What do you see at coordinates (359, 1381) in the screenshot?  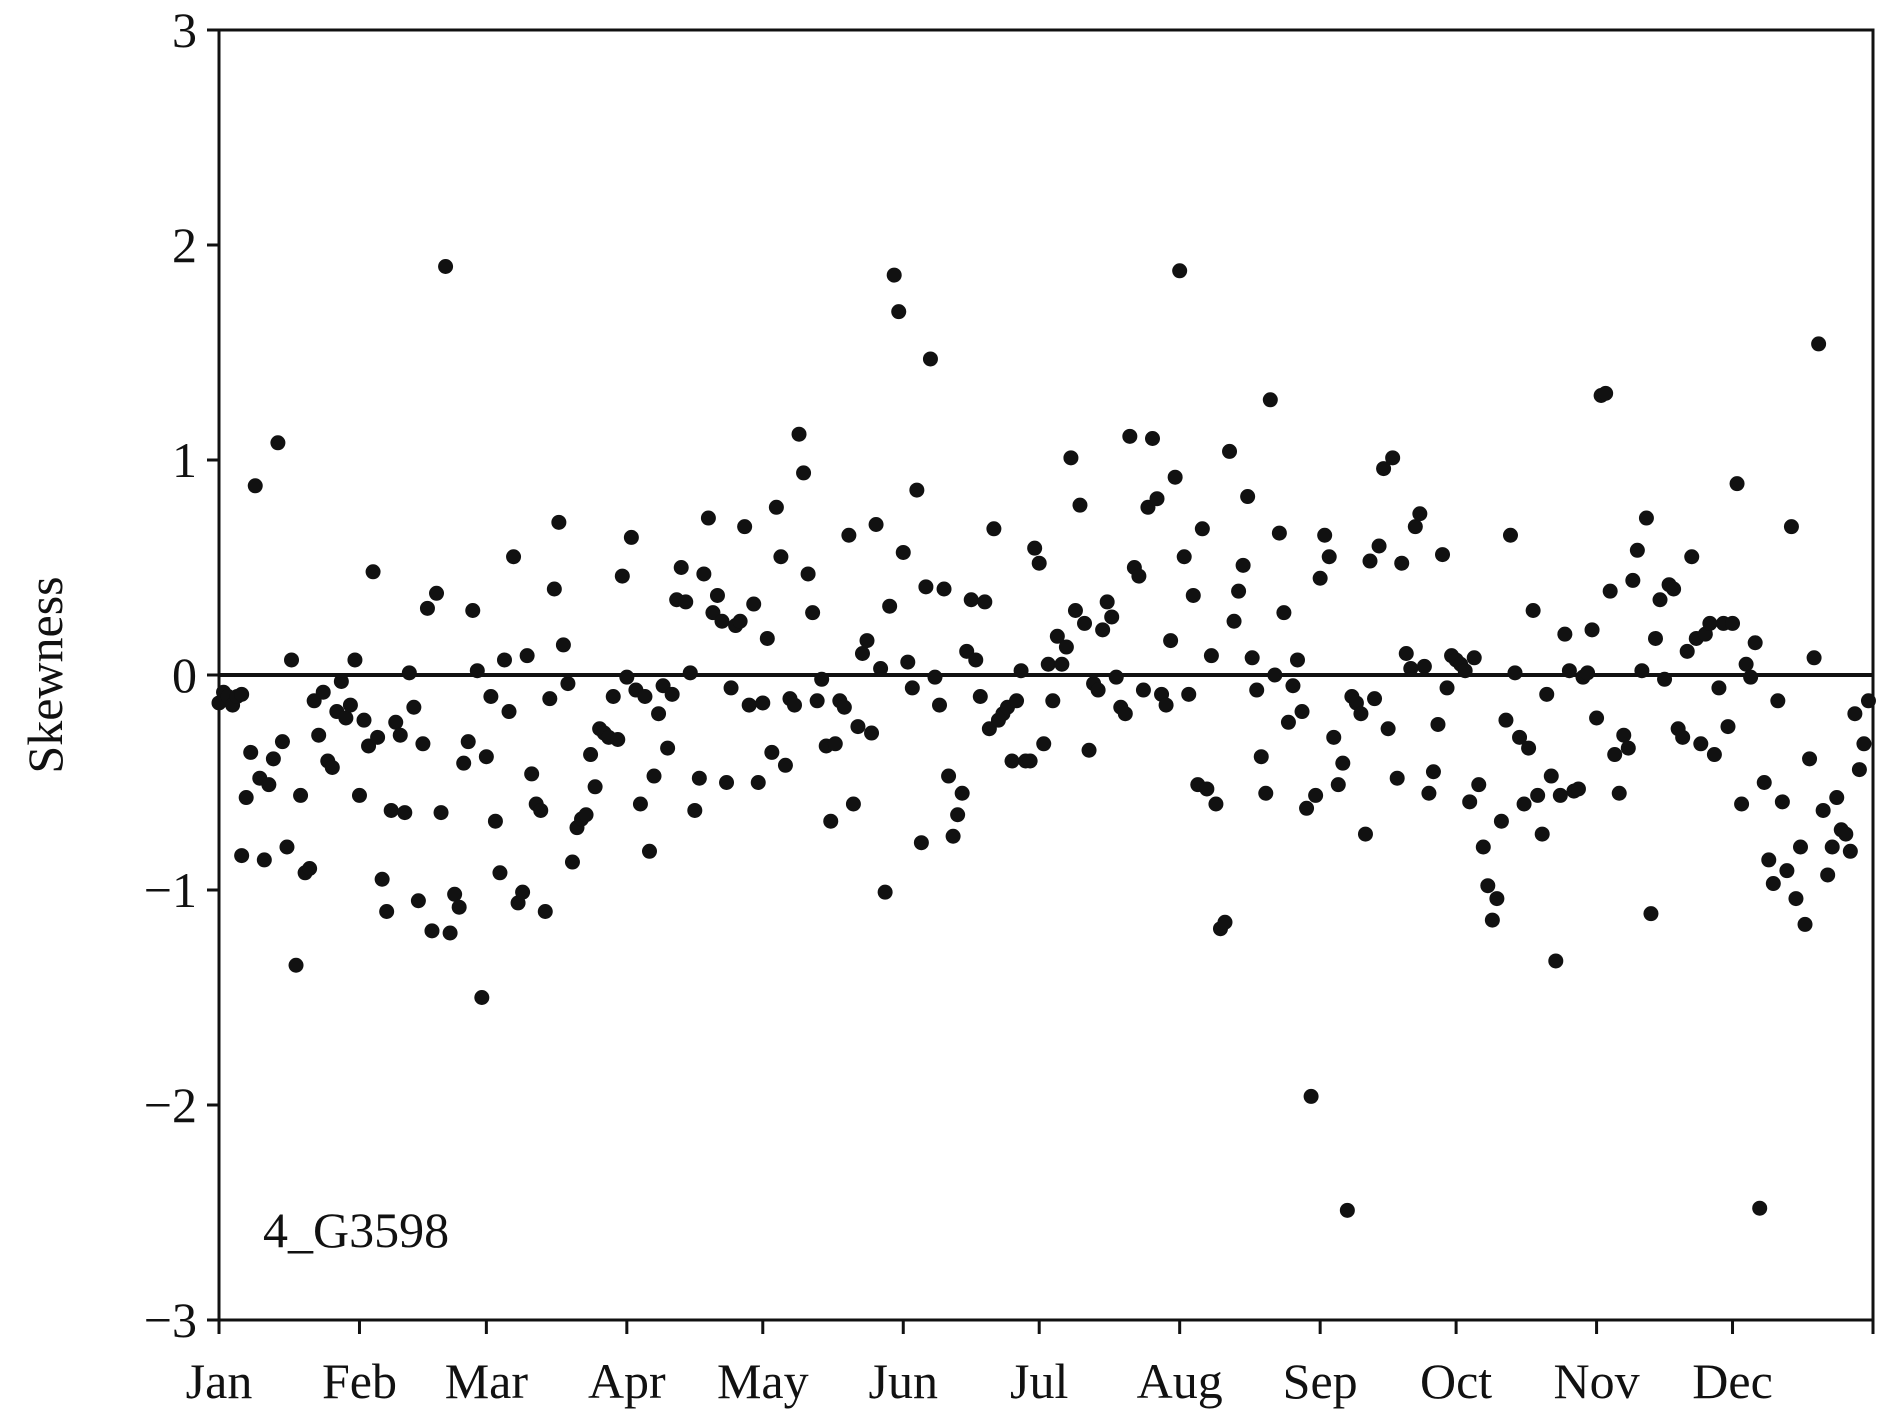 I see `x-tick-label: Feb` at bounding box center [359, 1381].